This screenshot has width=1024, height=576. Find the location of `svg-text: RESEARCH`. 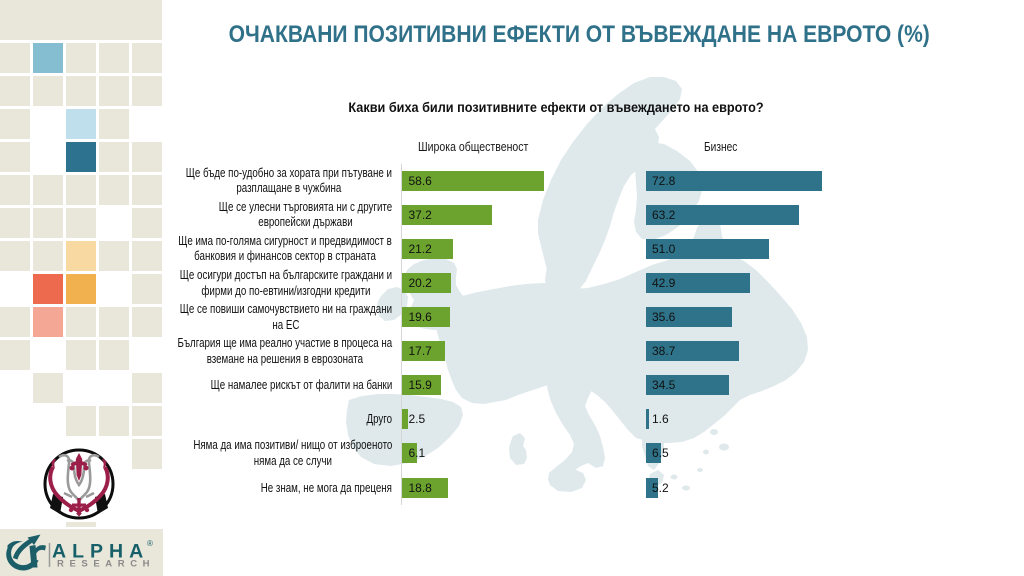

svg-text: RESEARCH is located at coordinates (106, 564).